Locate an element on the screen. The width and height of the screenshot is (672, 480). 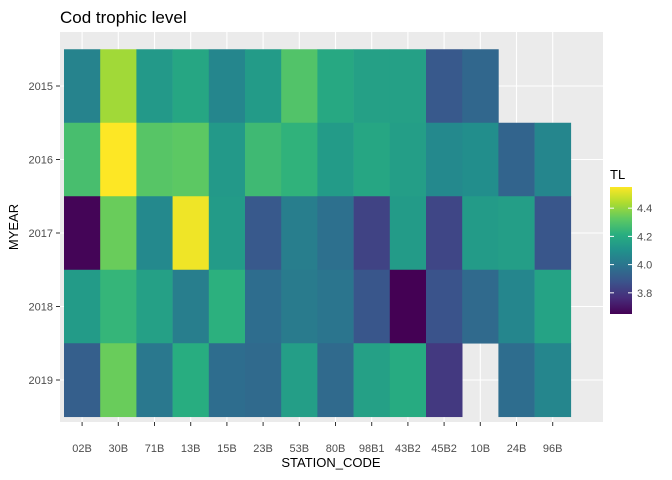
x-tick-label: 53B is located at coordinates (300, 449).